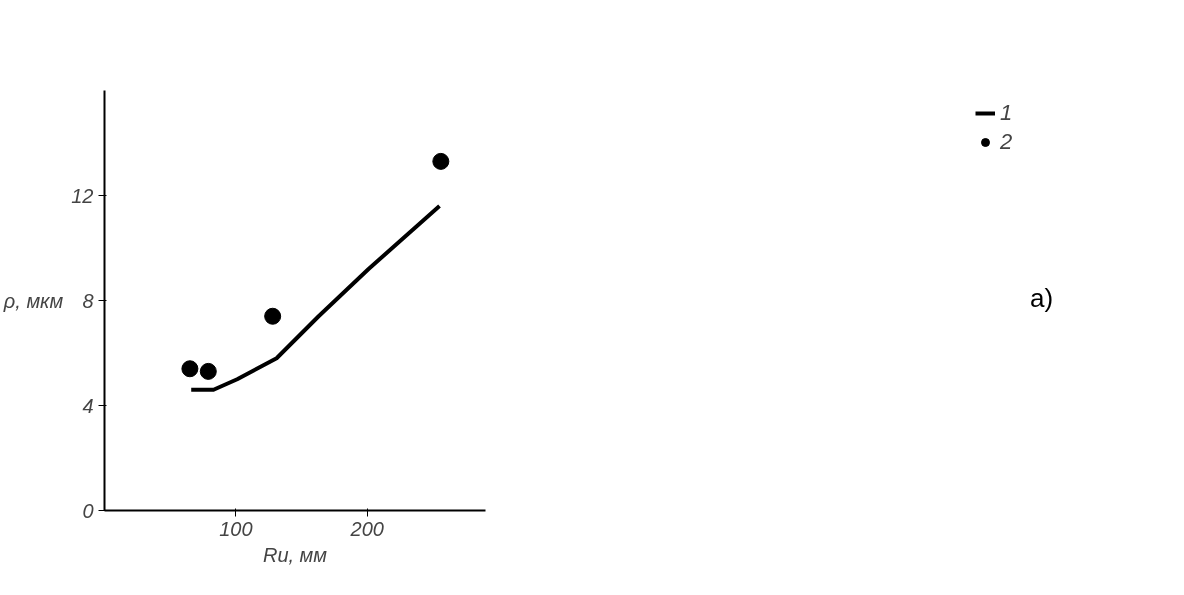 The width and height of the screenshot is (1184, 595). What do you see at coordinates (315, 298) in the screenshot?
I see `line-series` at bounding box center [315, 298].